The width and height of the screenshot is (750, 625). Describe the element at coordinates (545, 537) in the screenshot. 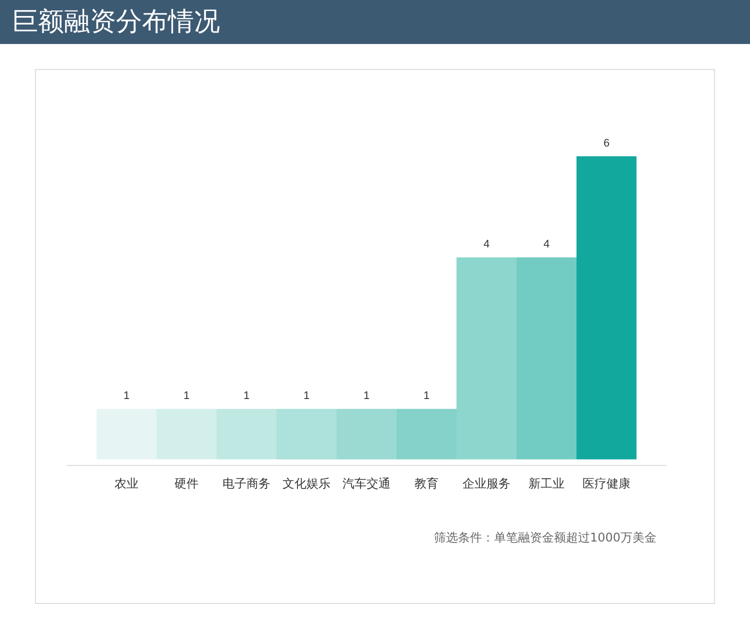

I see `text: 筛选条件：单笔融资金额超过1000万美金` at that location.